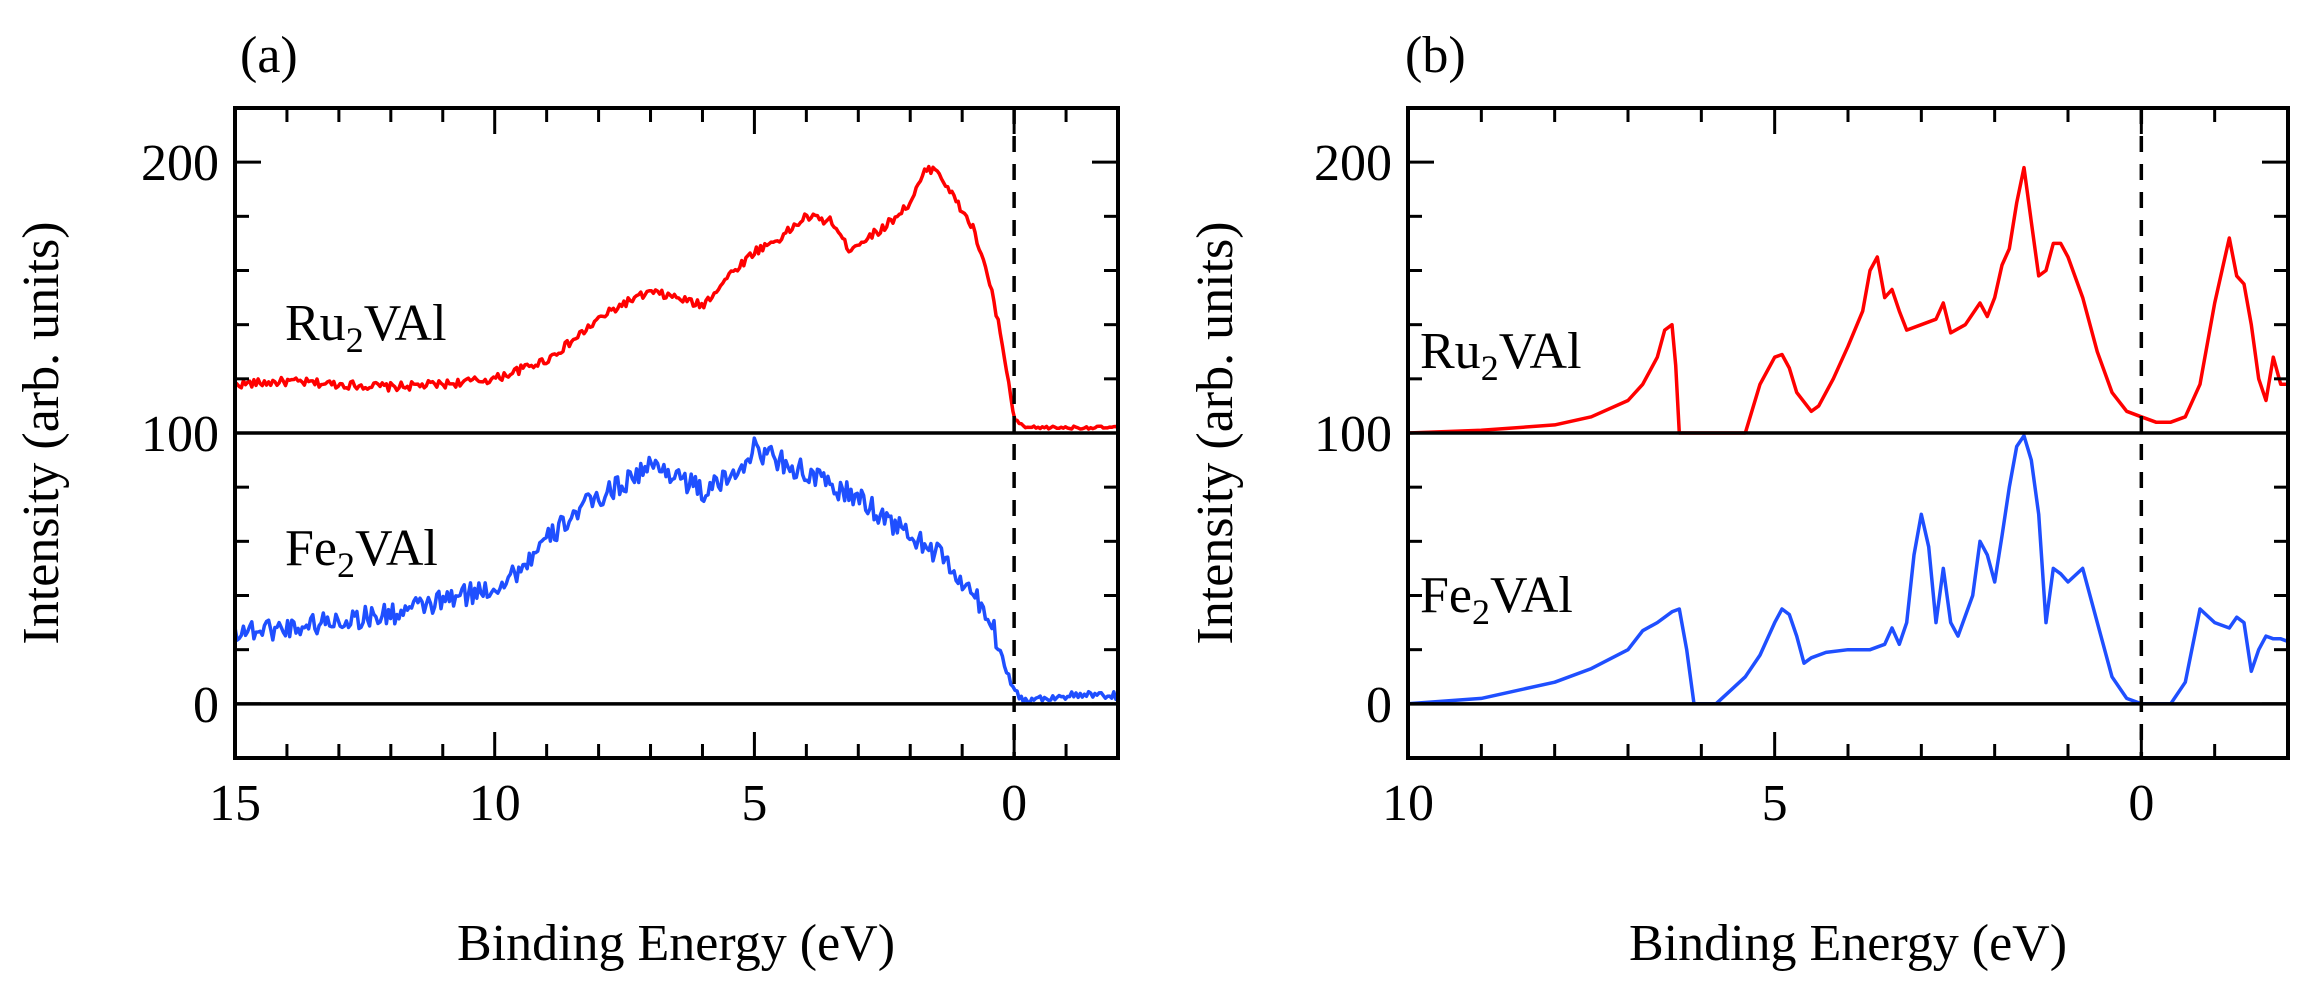  Describe the element at coordinates (1496, 599) in the screenshot. I see `panel-b-series-label-fe2val: Fe2VAl` at that location.